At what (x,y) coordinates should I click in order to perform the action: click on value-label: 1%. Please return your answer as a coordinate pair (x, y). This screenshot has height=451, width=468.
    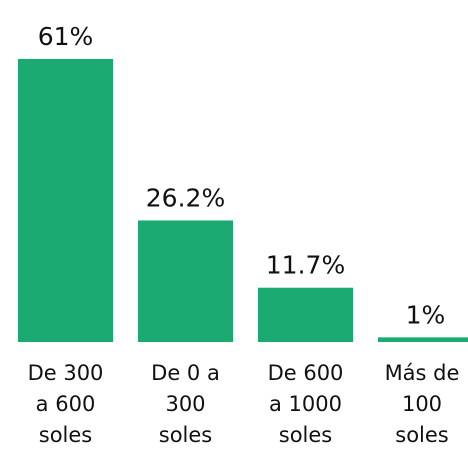
    Looking at the image, I should click on (426, 314).